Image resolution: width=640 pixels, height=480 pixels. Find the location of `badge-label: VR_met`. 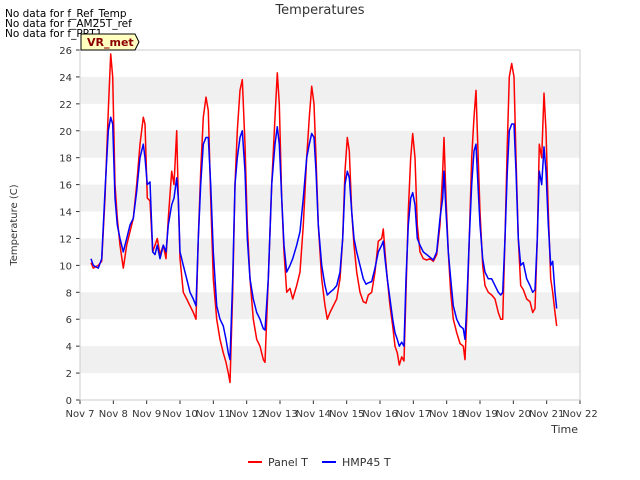

badge-label: VR_met is located at coordinates (110, 42).